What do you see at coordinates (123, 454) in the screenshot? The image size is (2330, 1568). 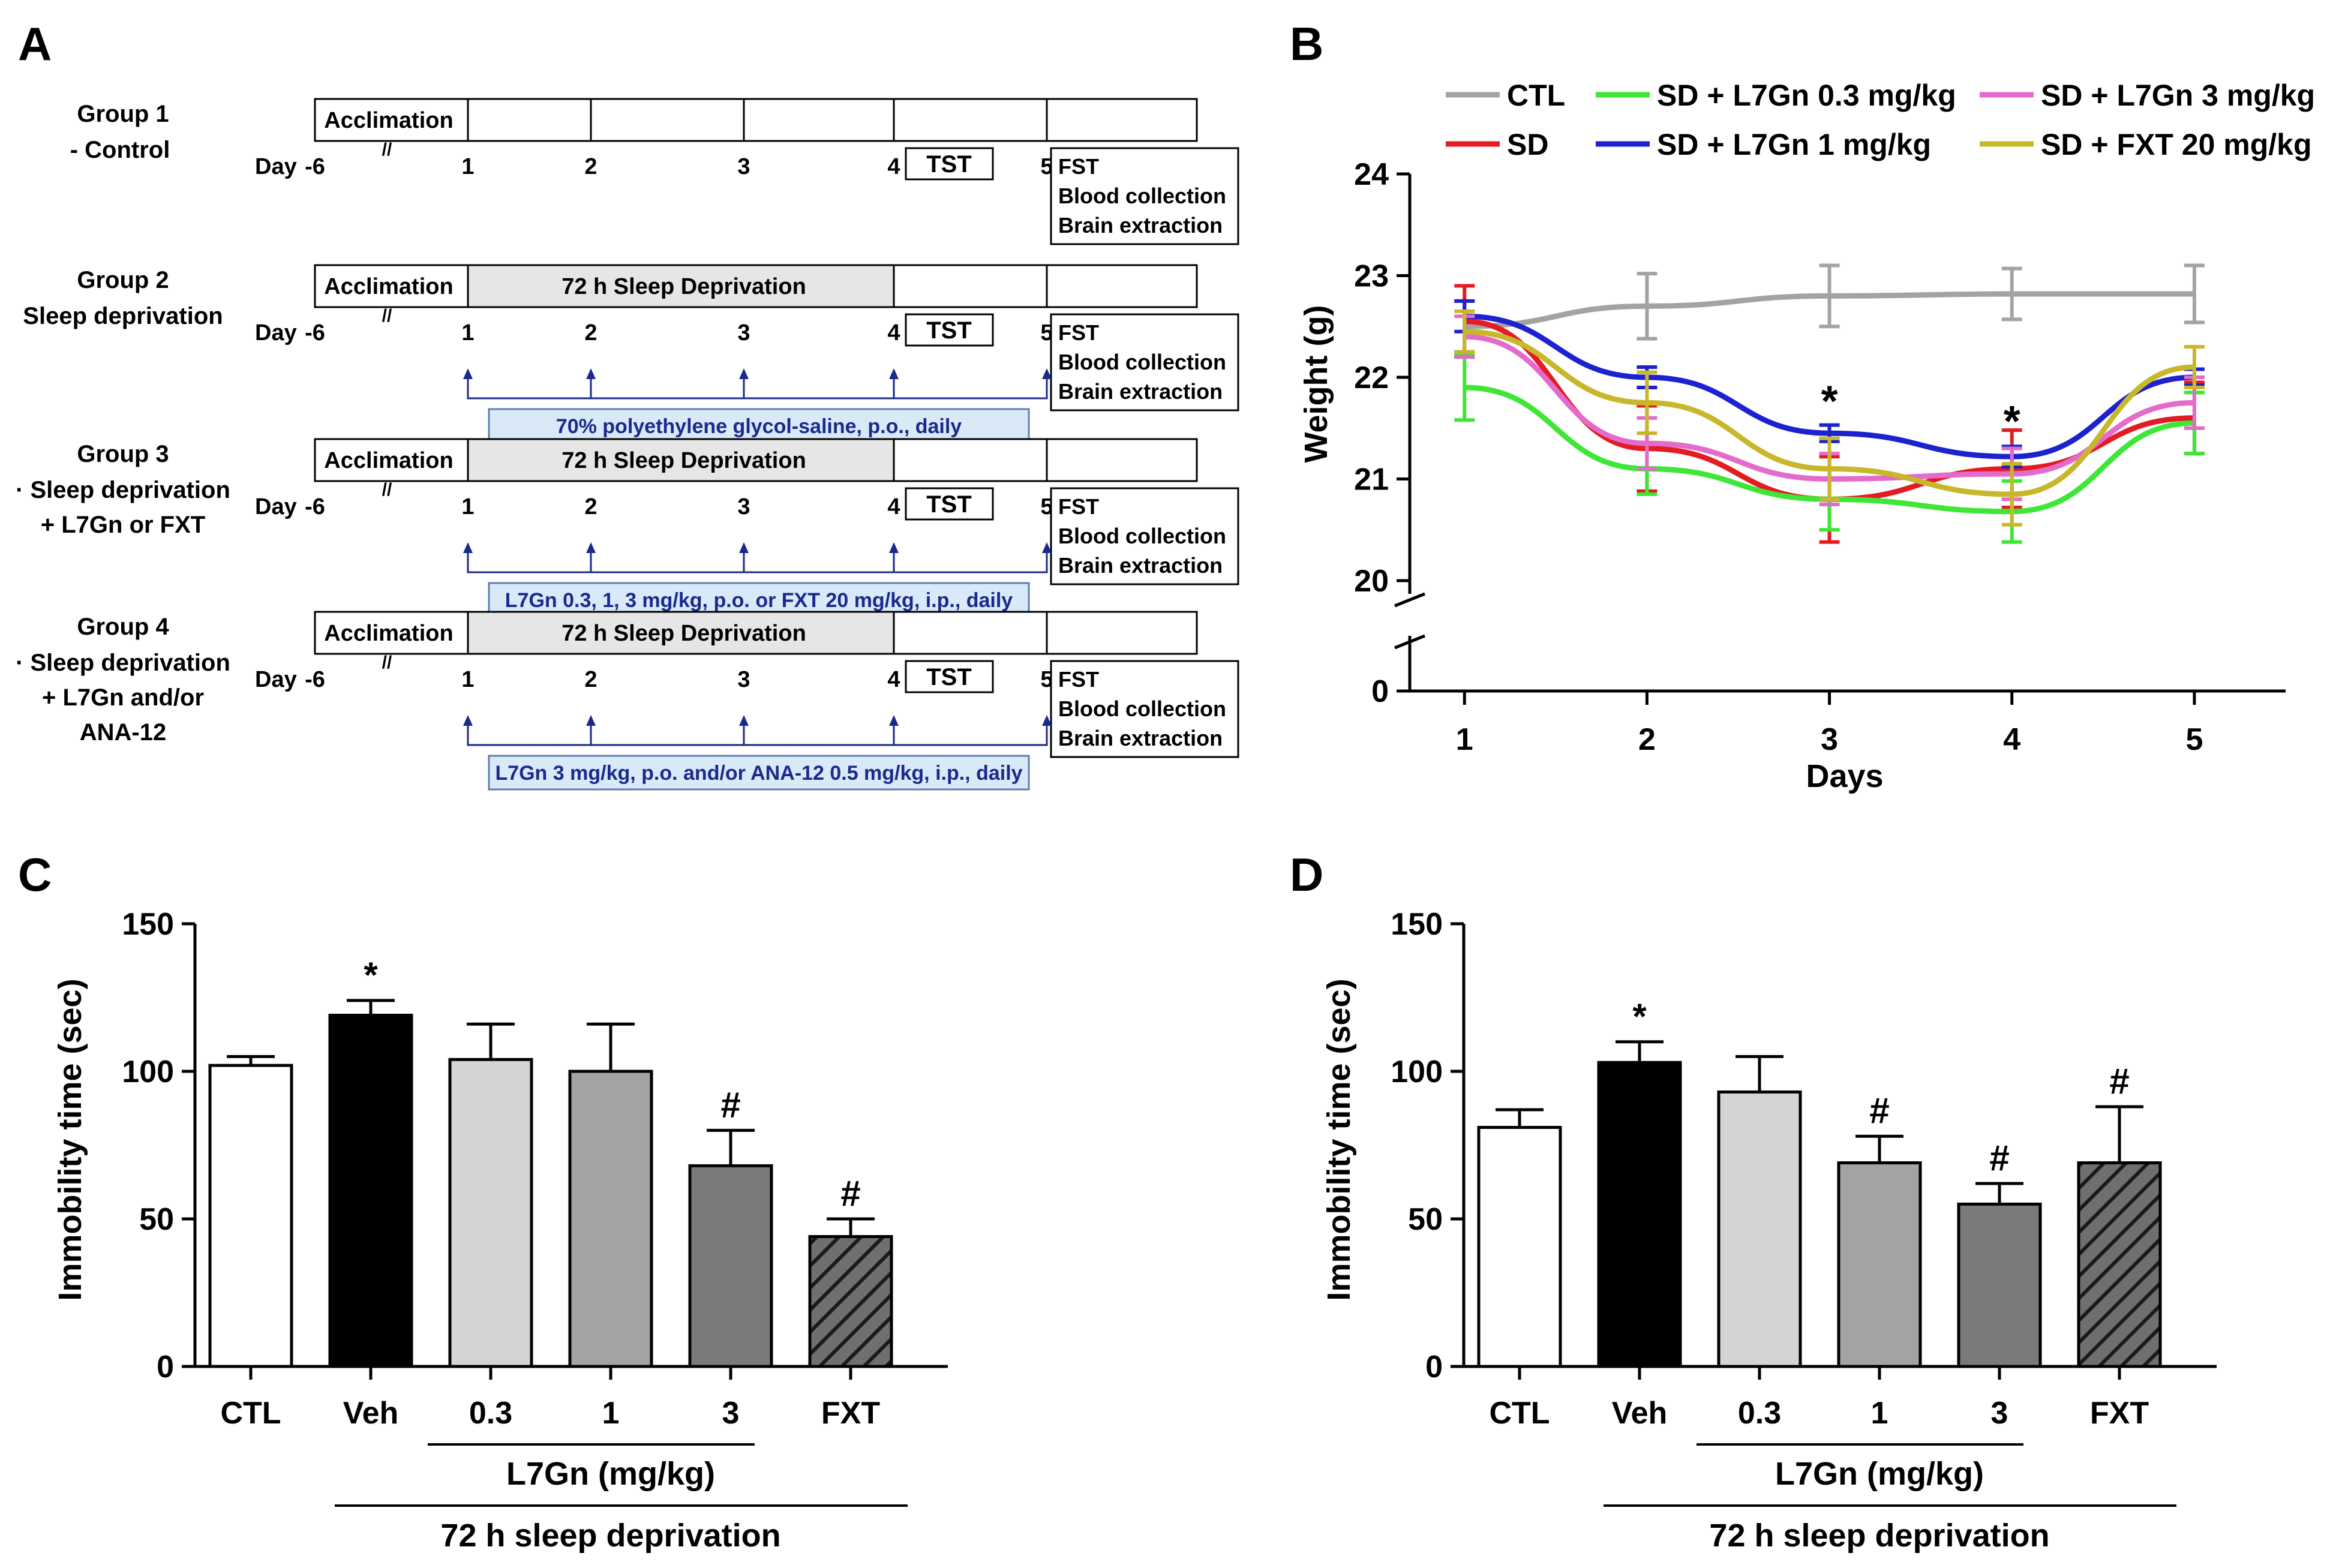 I see `group-name: Group 3` at bounding box center [123, 454].